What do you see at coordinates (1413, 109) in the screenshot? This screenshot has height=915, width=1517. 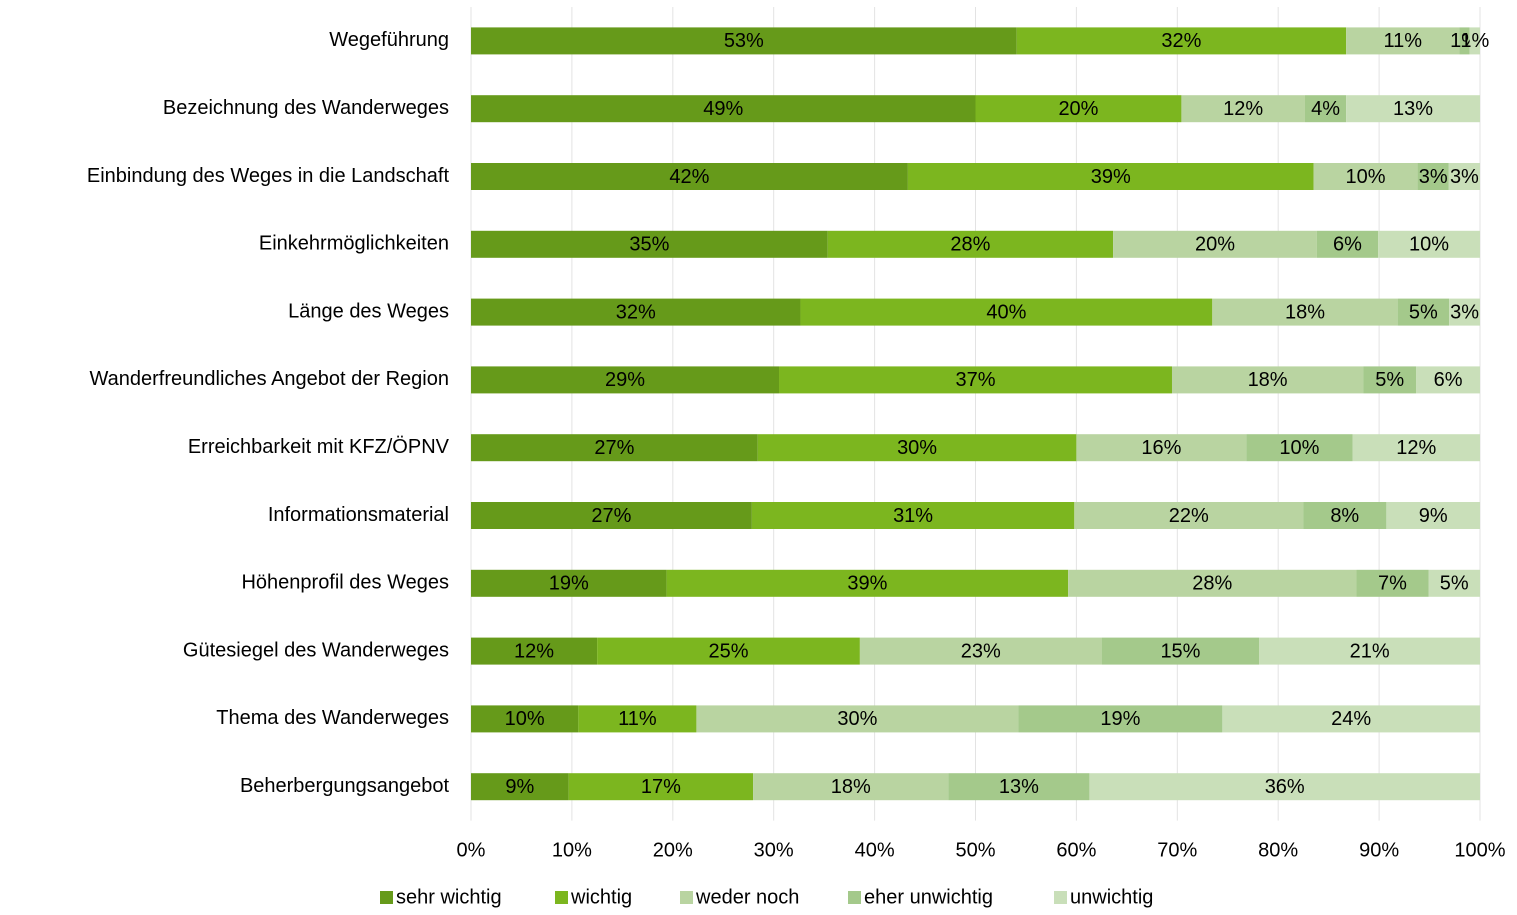 I see `data-label: 13%` at bounding box center [1413, 109].